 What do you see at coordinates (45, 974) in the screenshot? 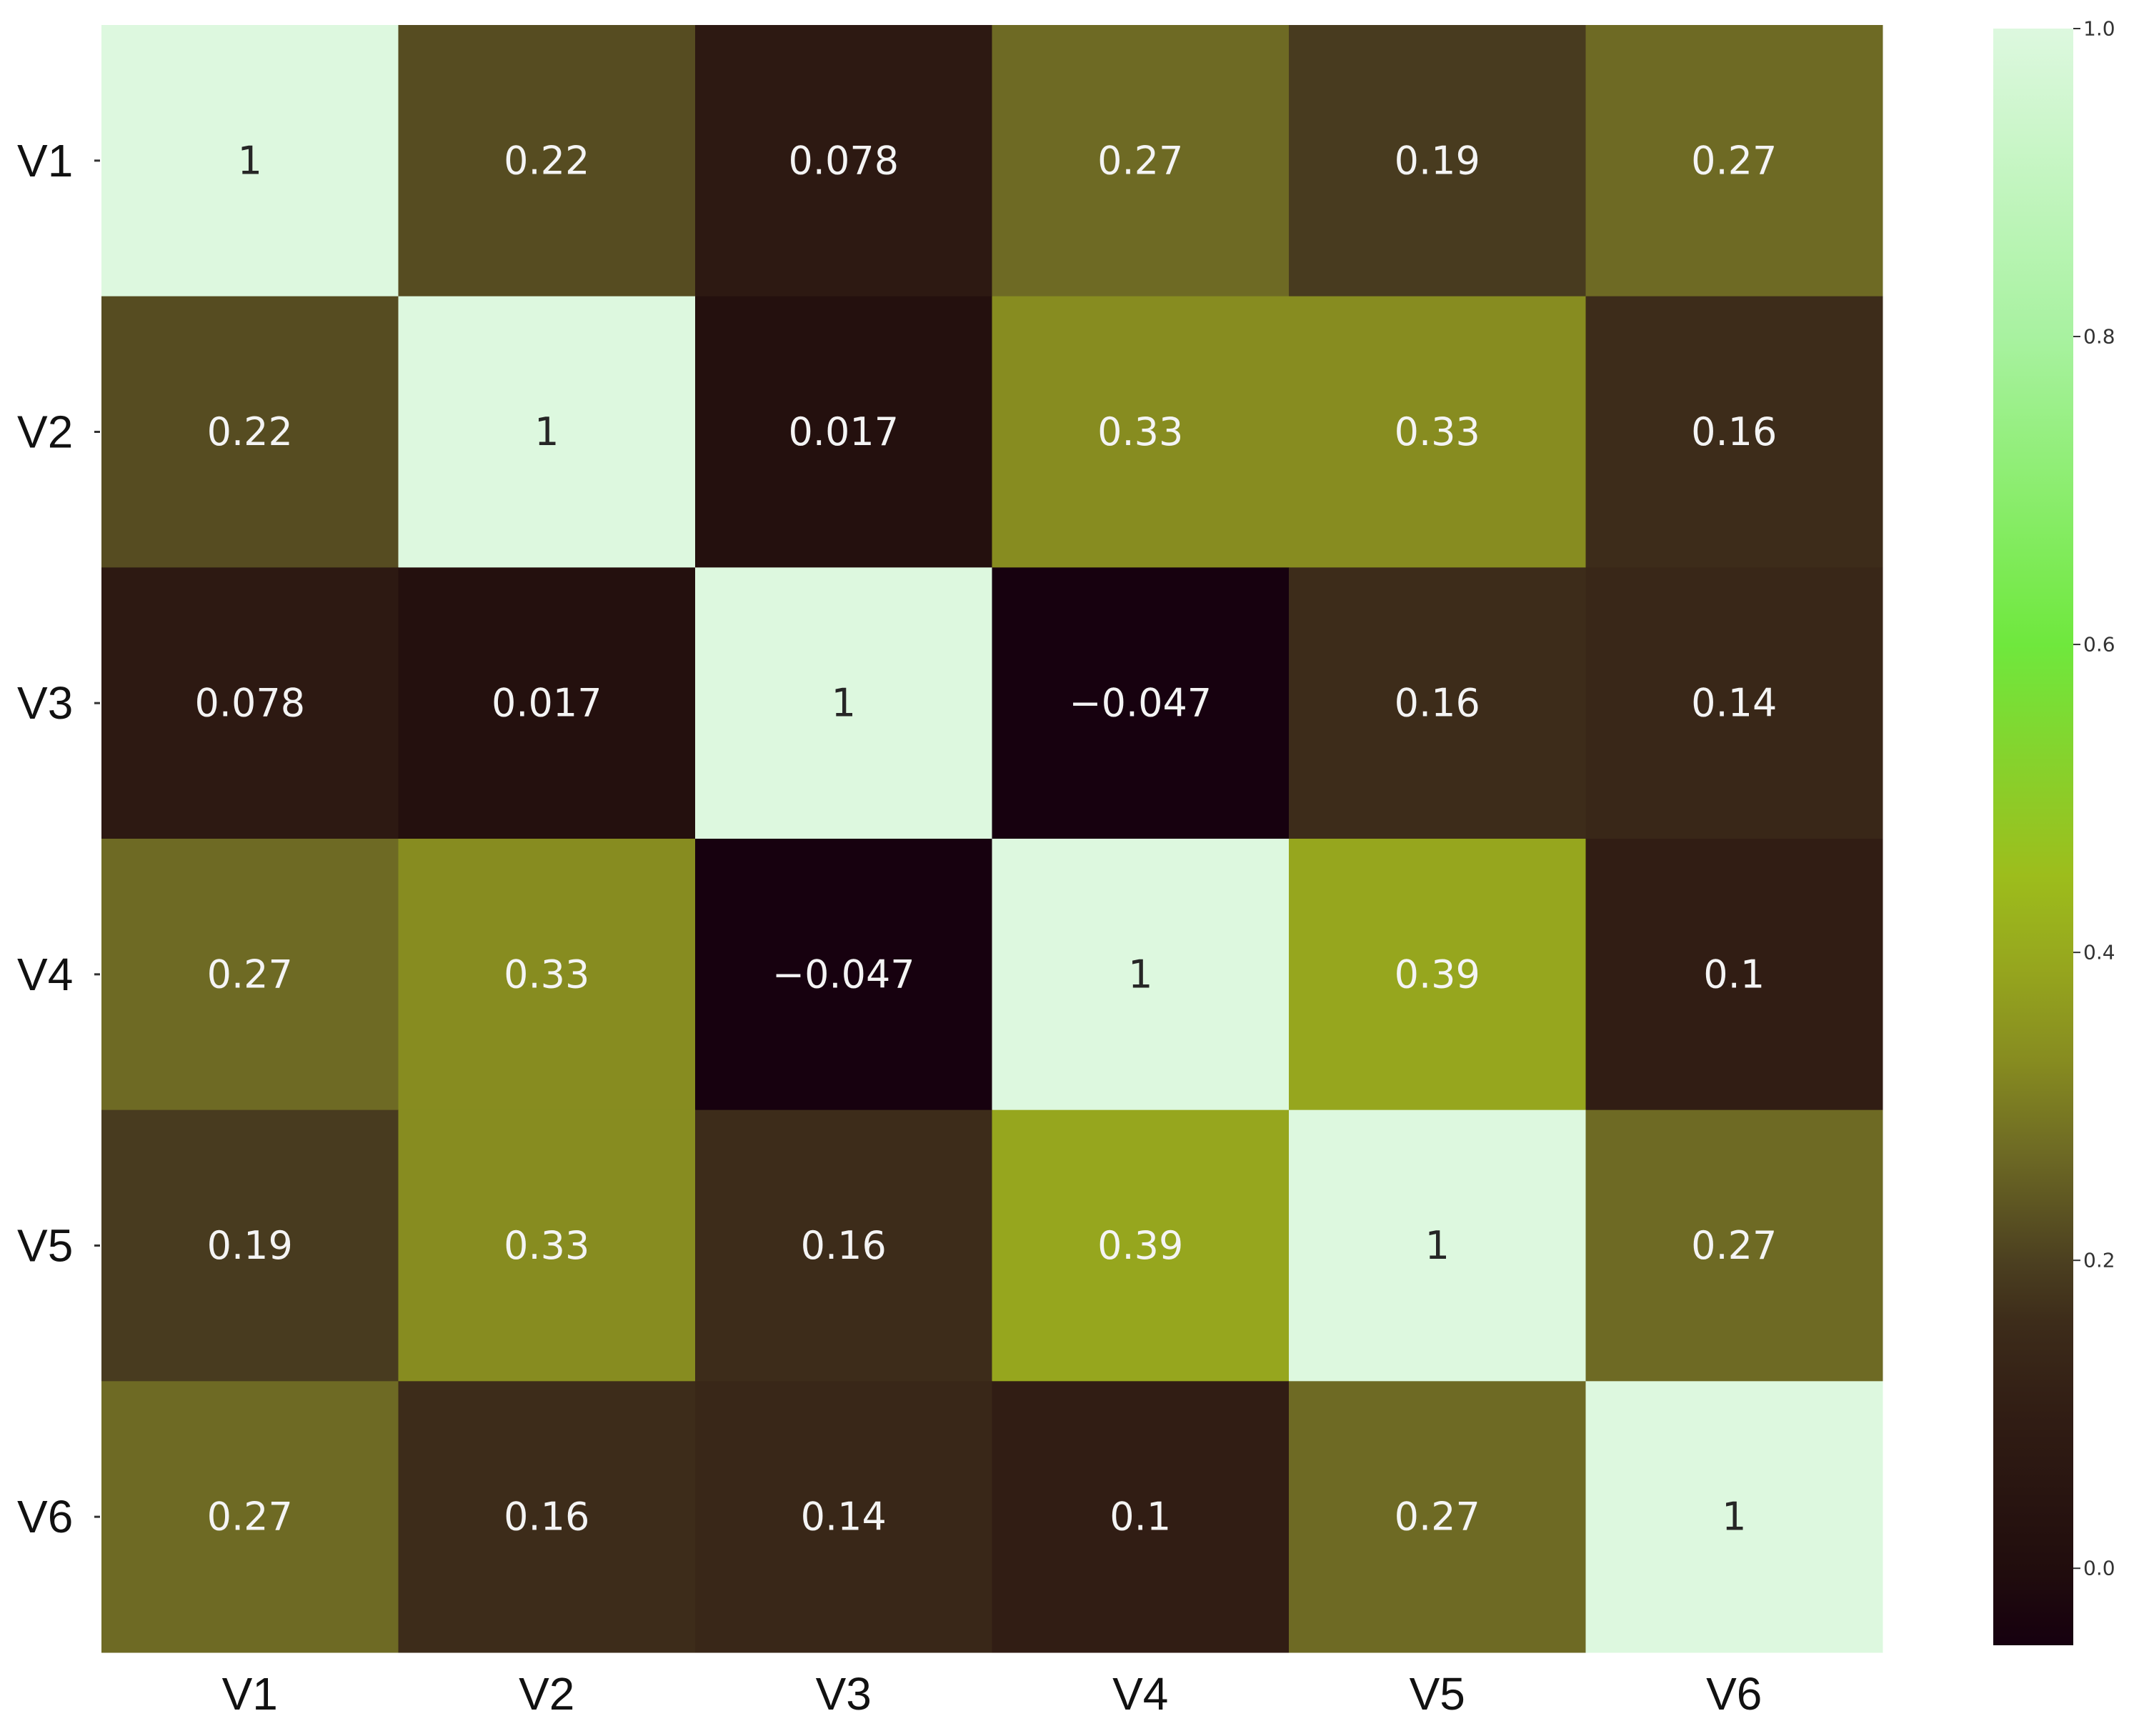
I see `y-tick-label: V4` at bounding box center [45, 974].